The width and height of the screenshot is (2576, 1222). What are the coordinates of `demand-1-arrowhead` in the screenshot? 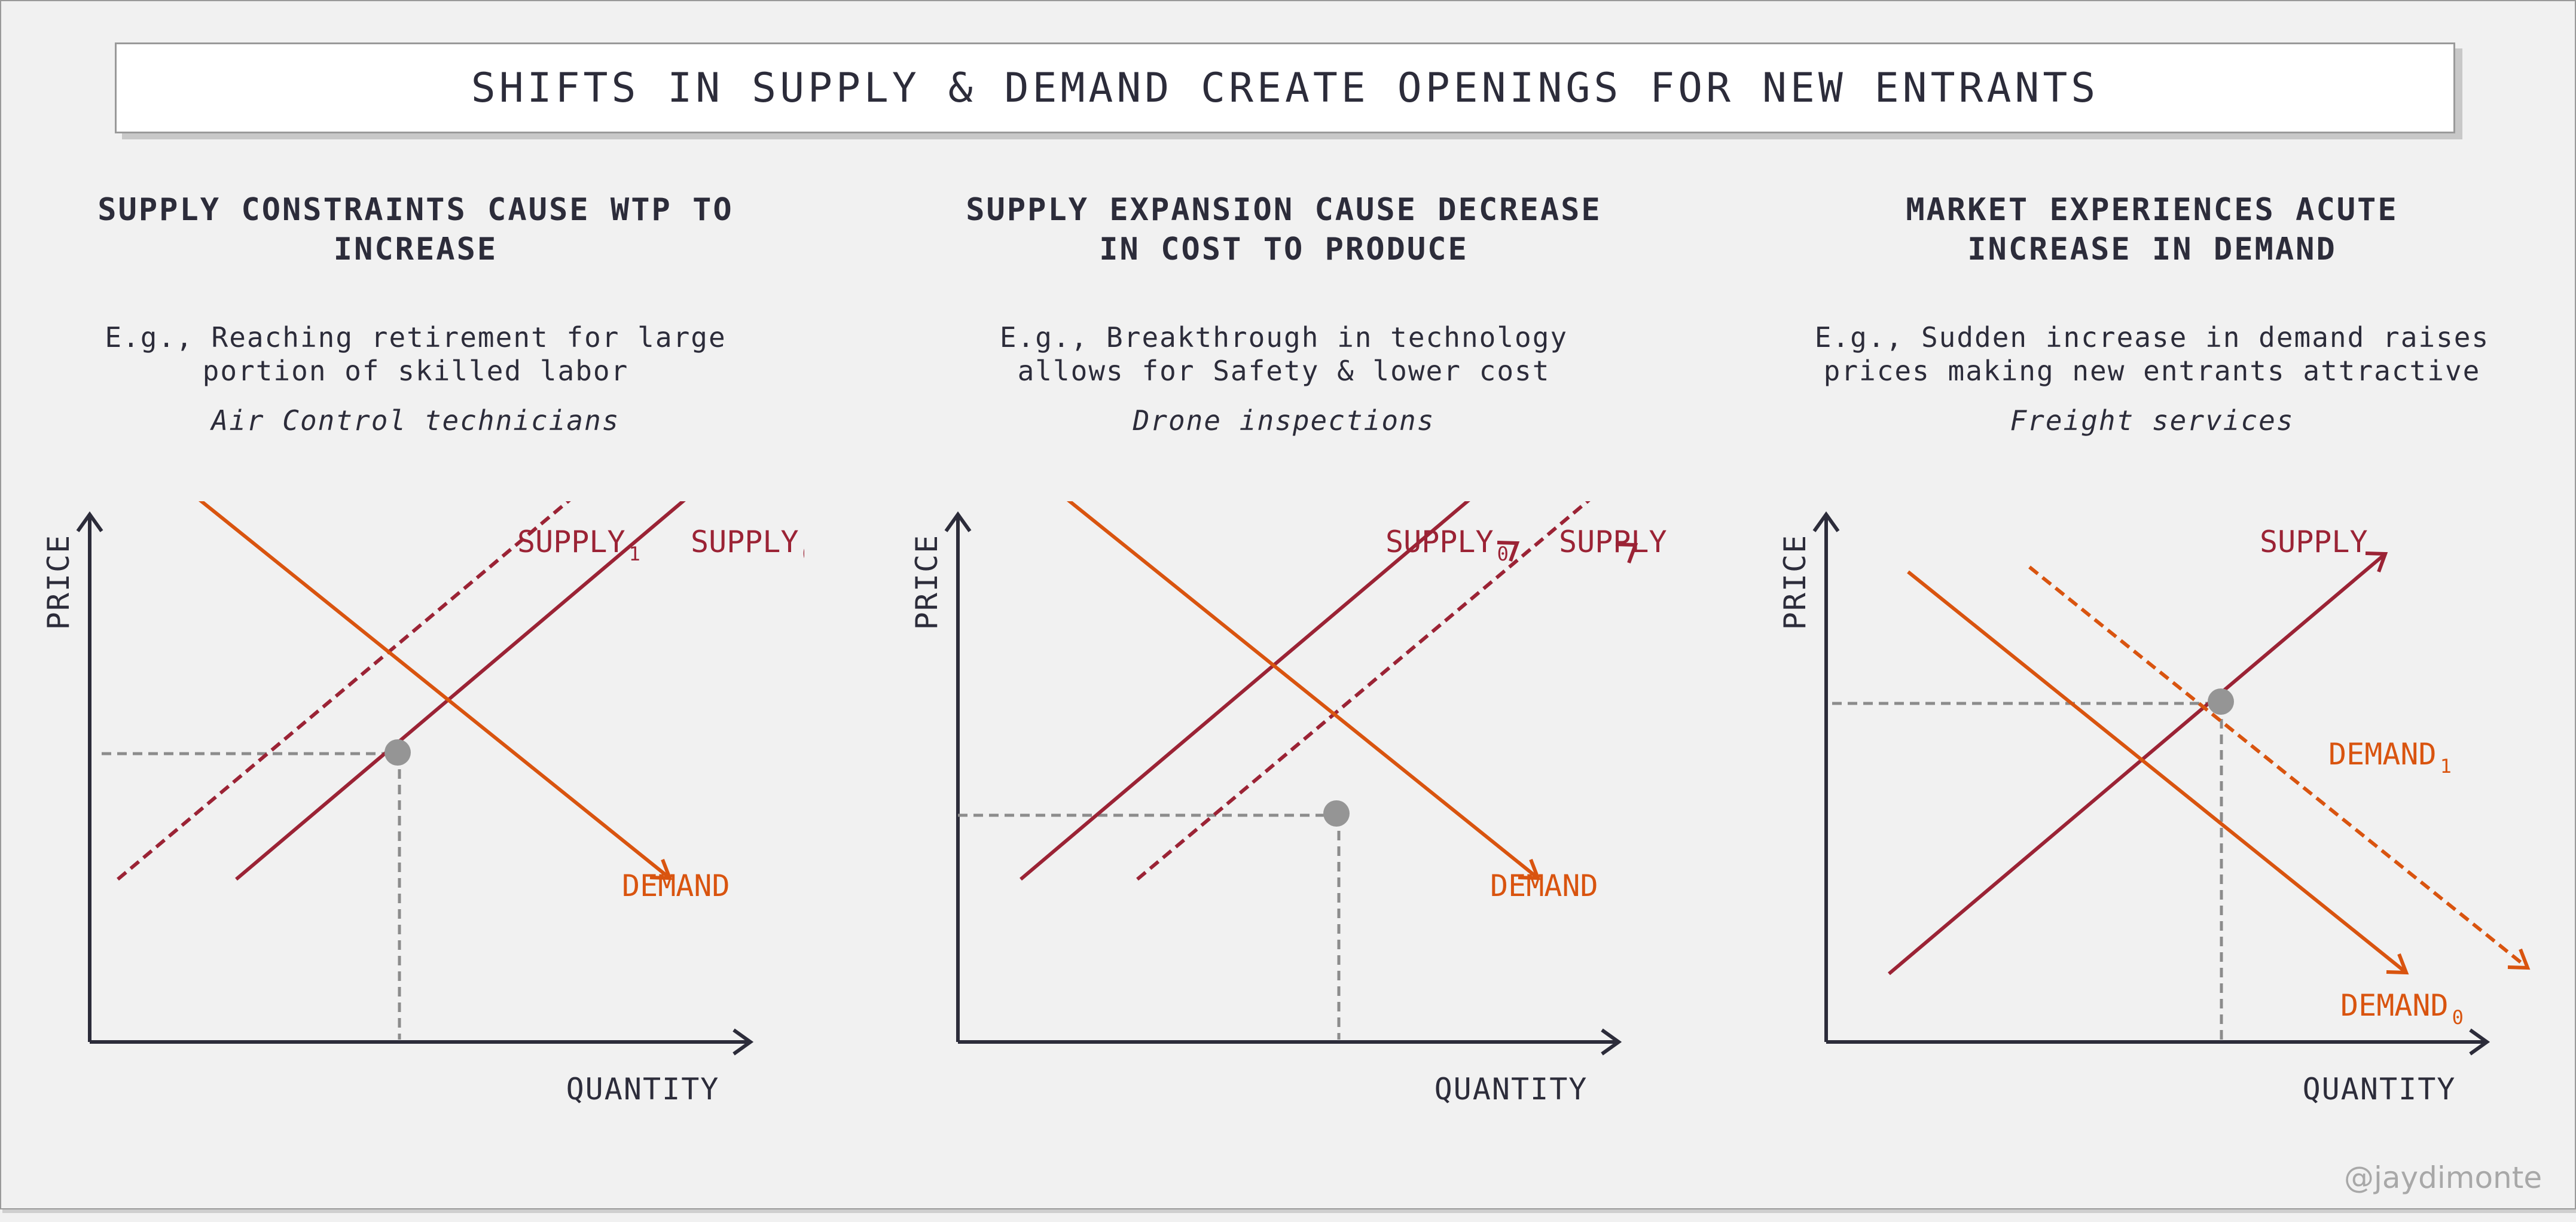 It's located at (2519, 959).